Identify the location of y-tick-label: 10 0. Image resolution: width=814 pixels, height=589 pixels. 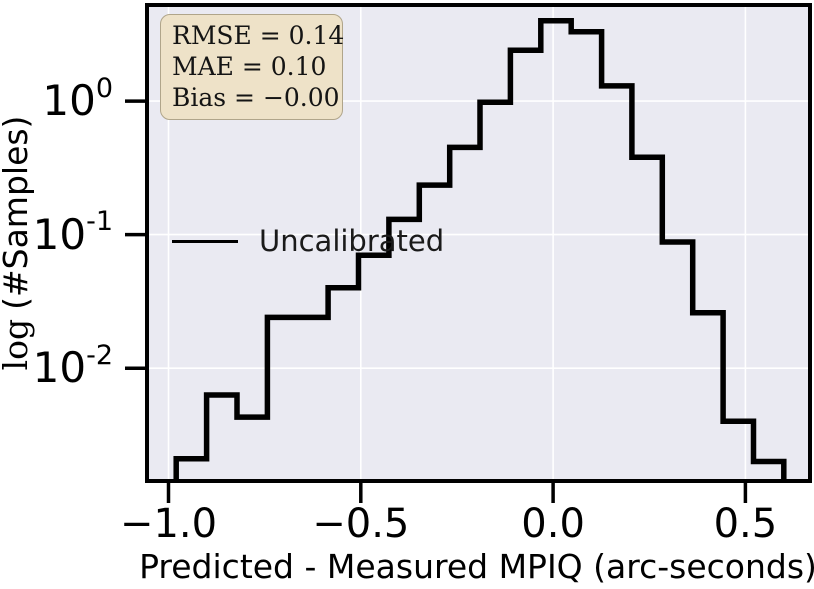
(56, 101).